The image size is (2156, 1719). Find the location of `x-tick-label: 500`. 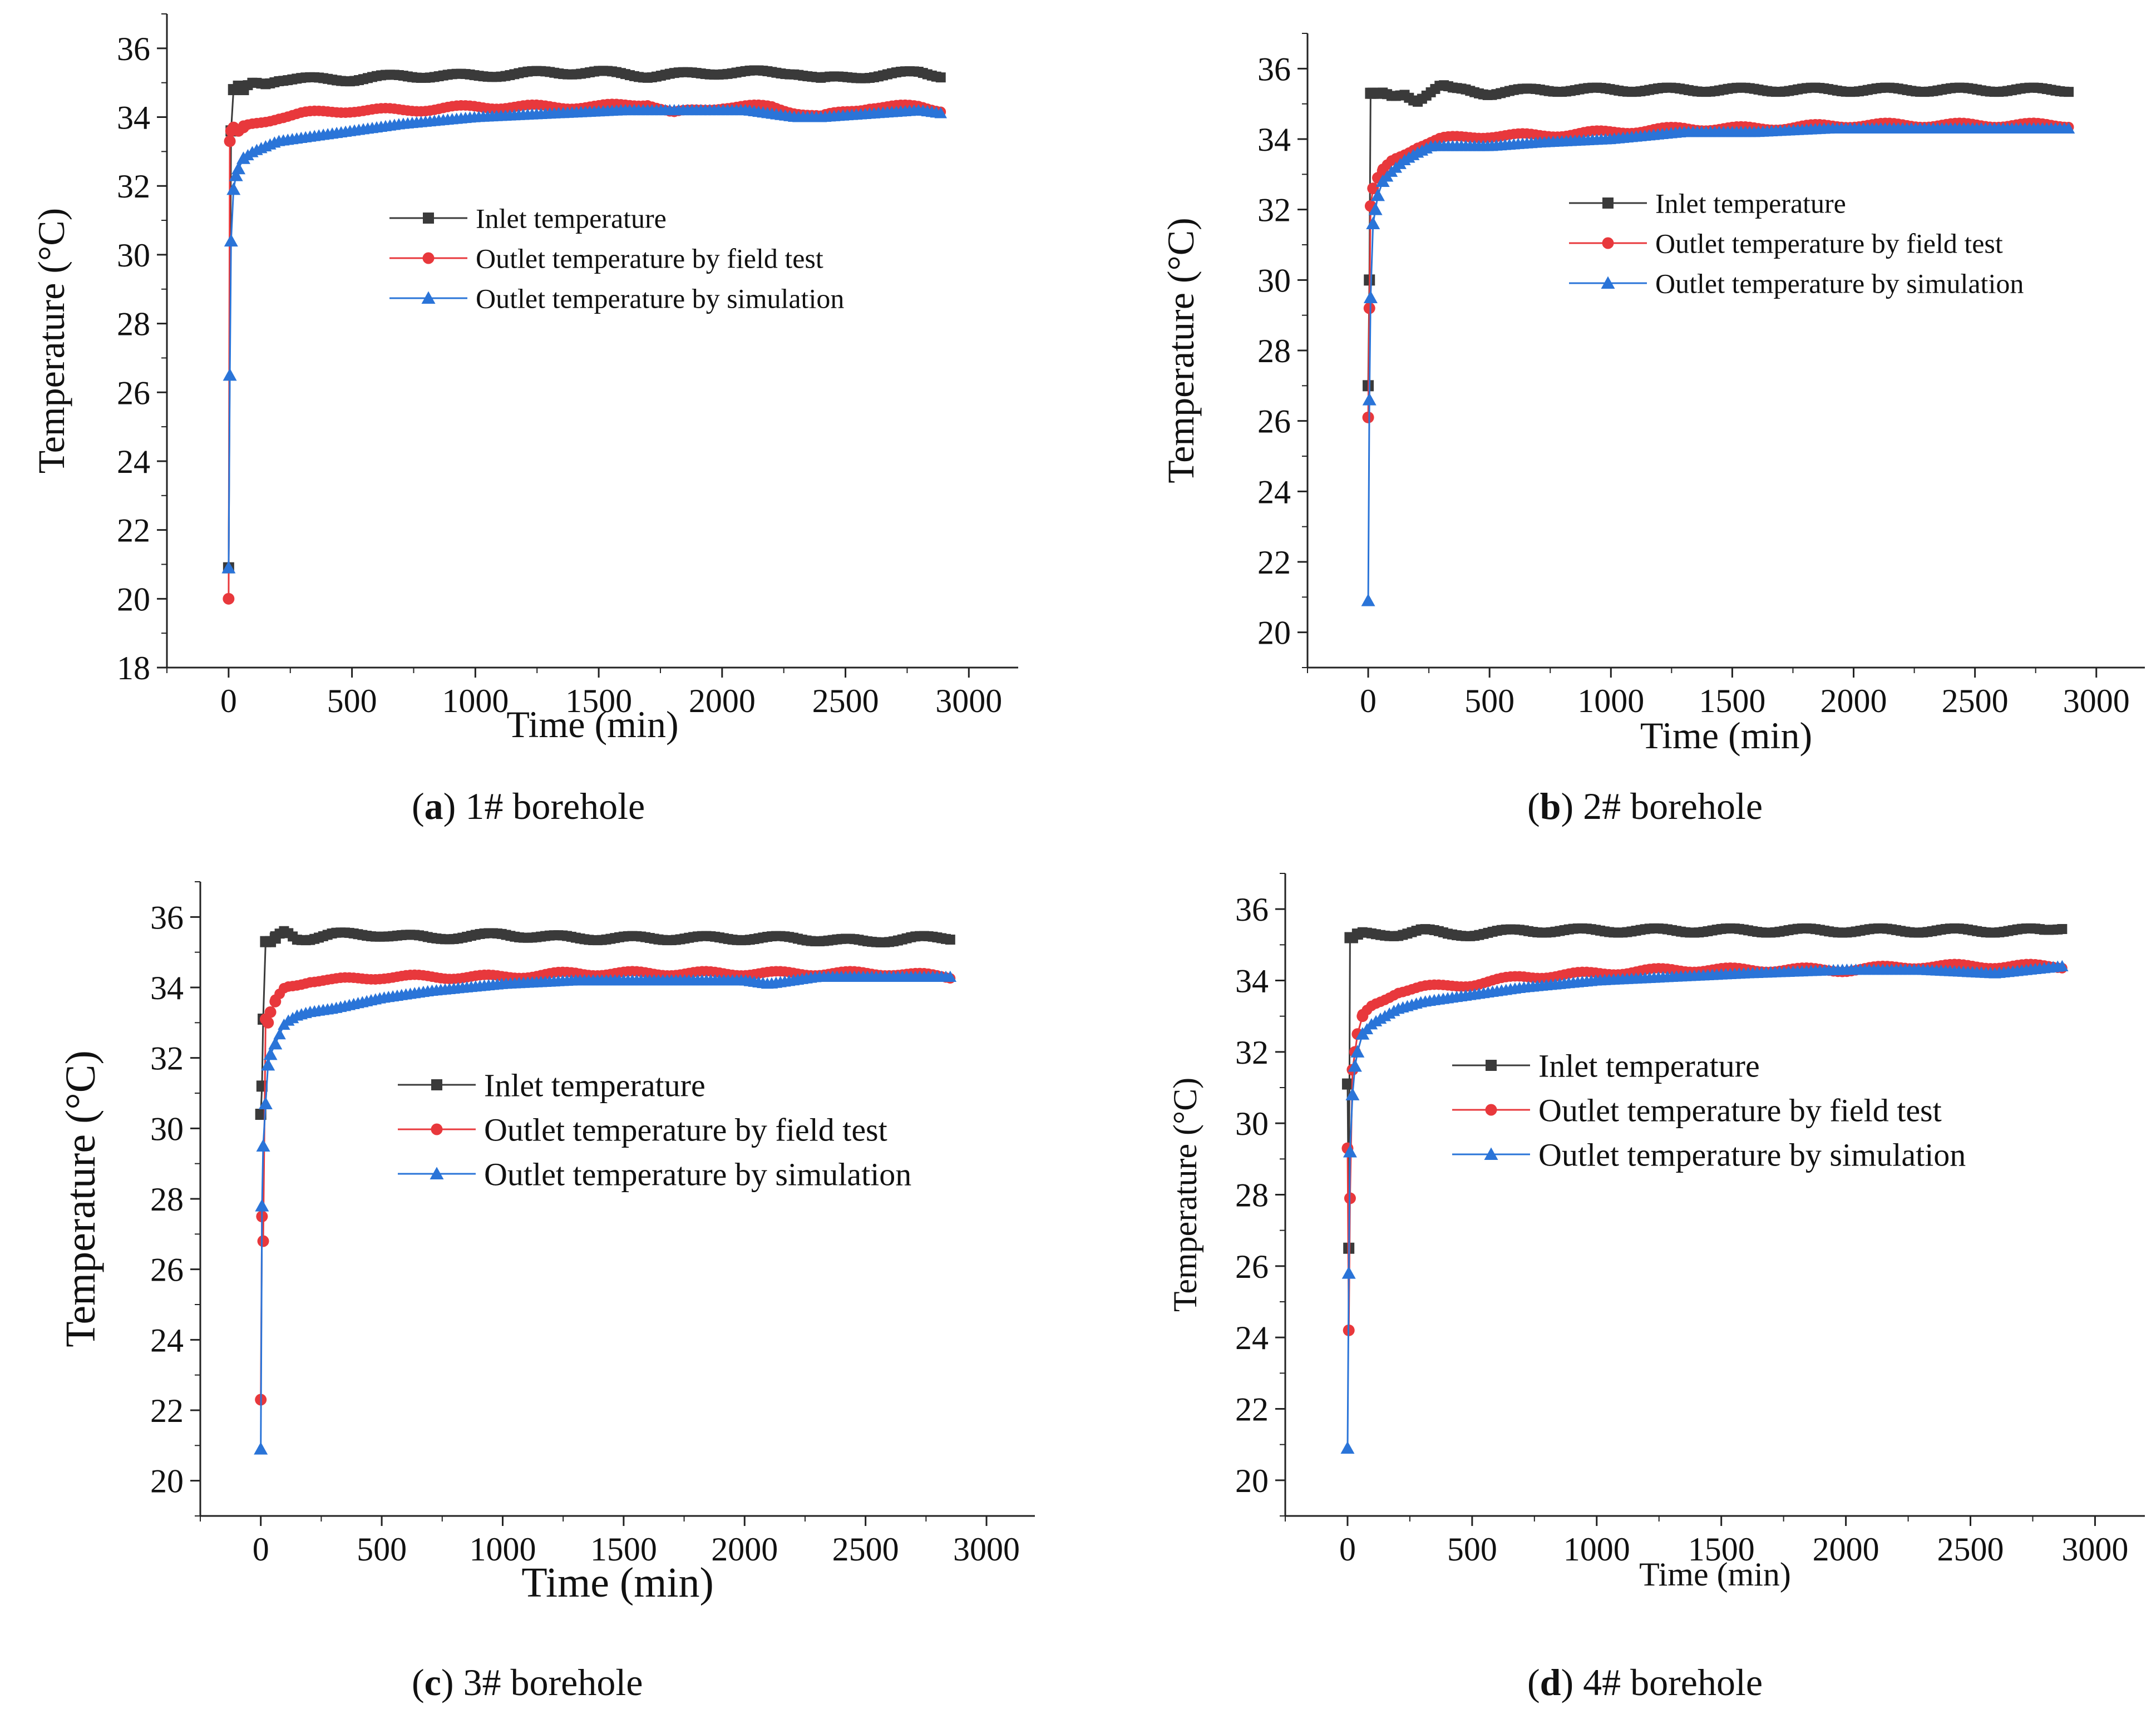

x-tick-label: 500 is located at coordinates (352, 701).